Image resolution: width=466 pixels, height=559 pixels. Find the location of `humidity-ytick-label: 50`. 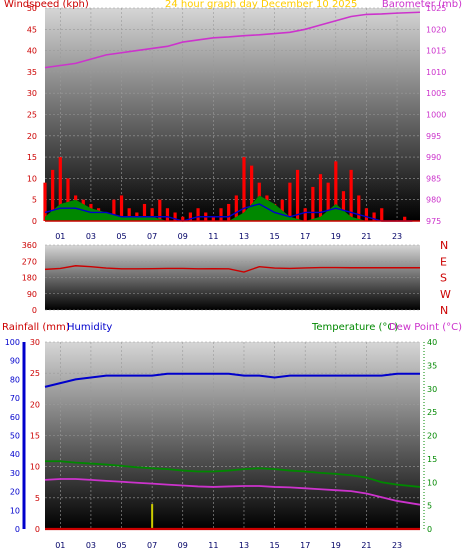

humidity-ytick-label: 50 is located at coordinates (15, 436).